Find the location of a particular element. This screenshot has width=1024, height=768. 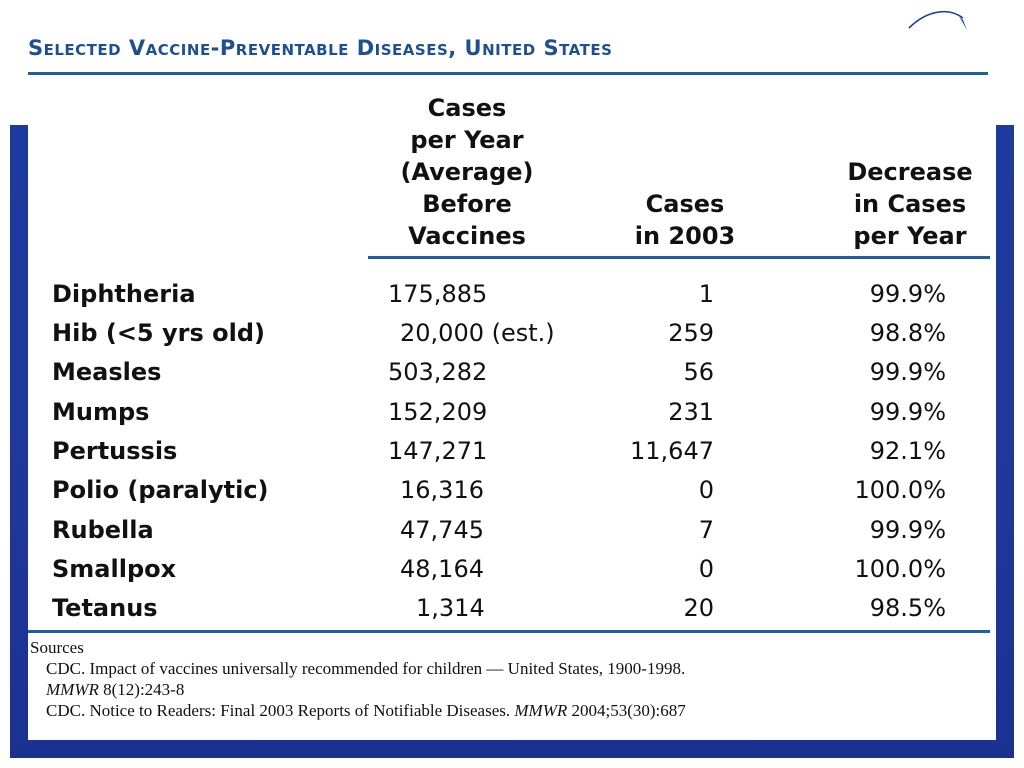

cases-in-2003: 7 is located at coordinates (706, 530).